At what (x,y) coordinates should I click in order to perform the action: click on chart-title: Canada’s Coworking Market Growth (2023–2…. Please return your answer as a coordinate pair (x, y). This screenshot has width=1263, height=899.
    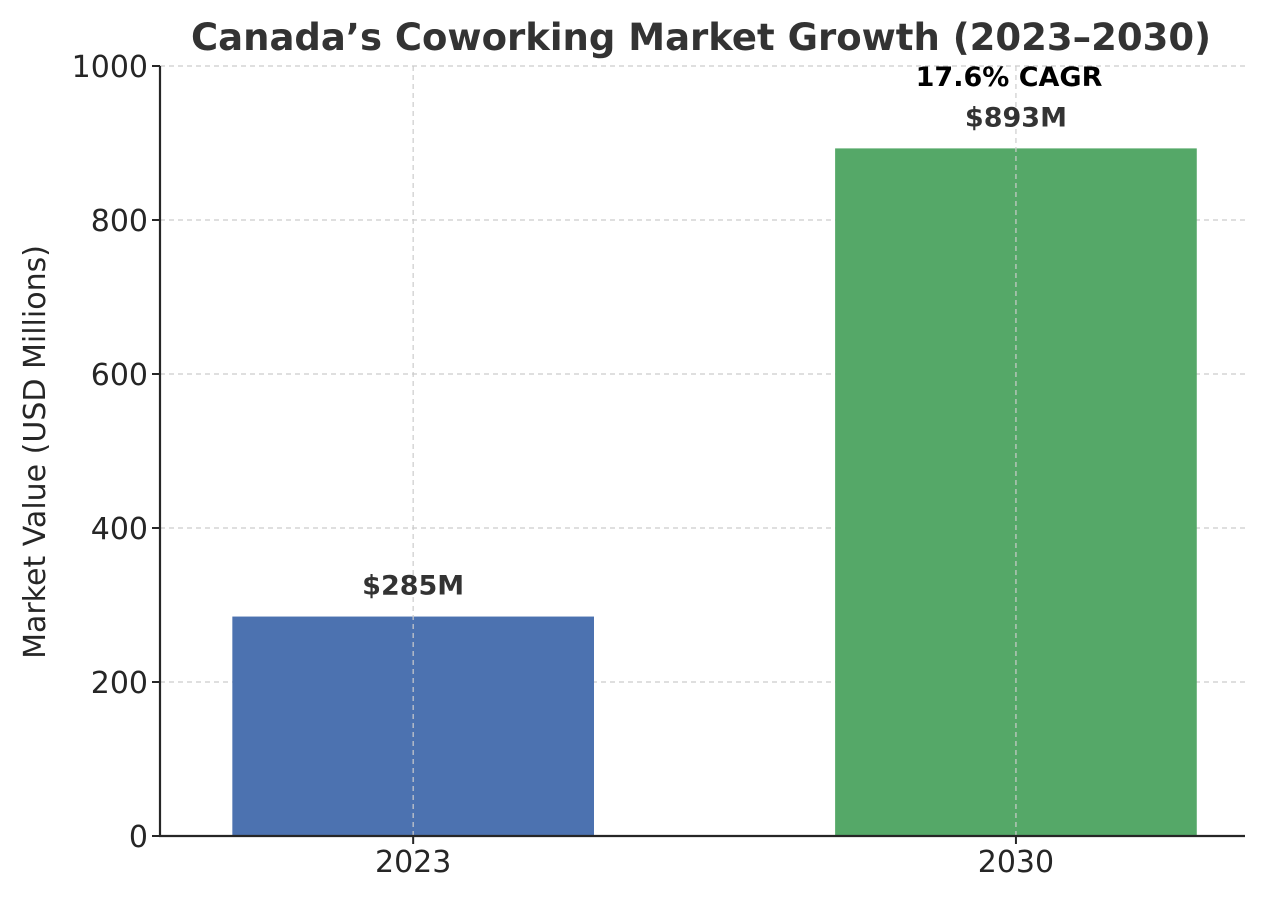
    Looking at the image, I should click on (701, 37).